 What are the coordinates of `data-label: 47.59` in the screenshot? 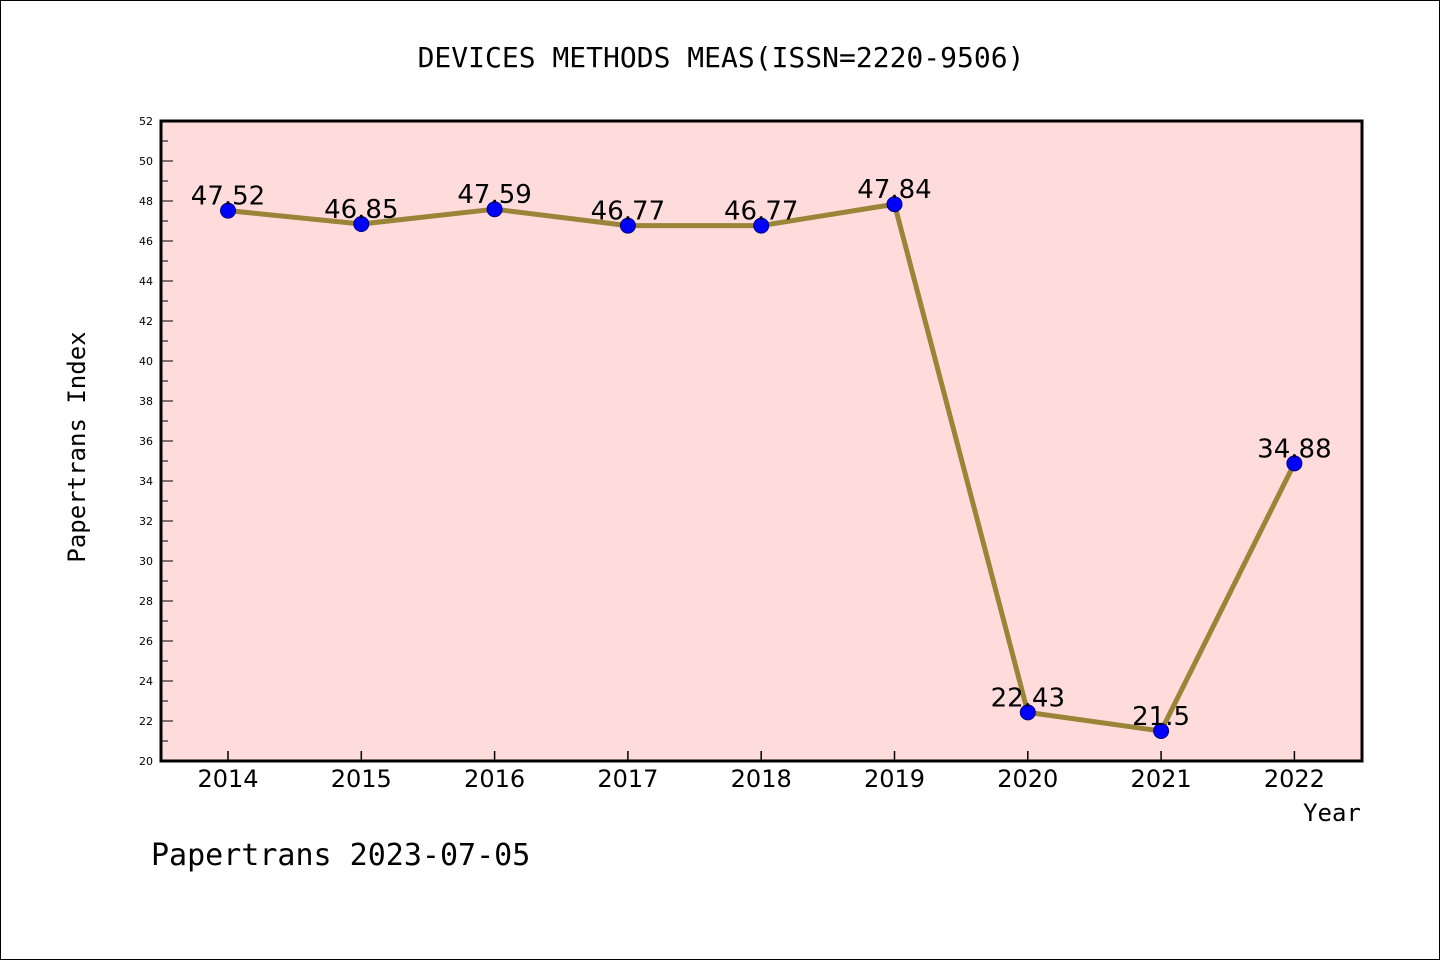 It's located at (494, 195).